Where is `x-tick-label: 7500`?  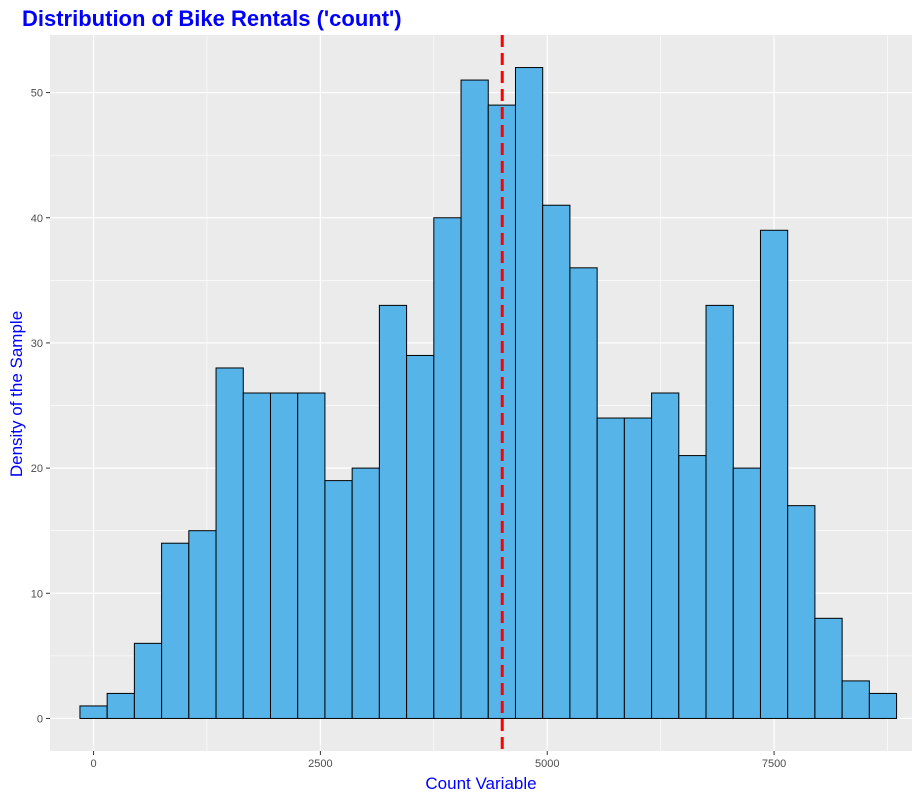
x-tick-label: 7500 is located at coordinates (774, 764).